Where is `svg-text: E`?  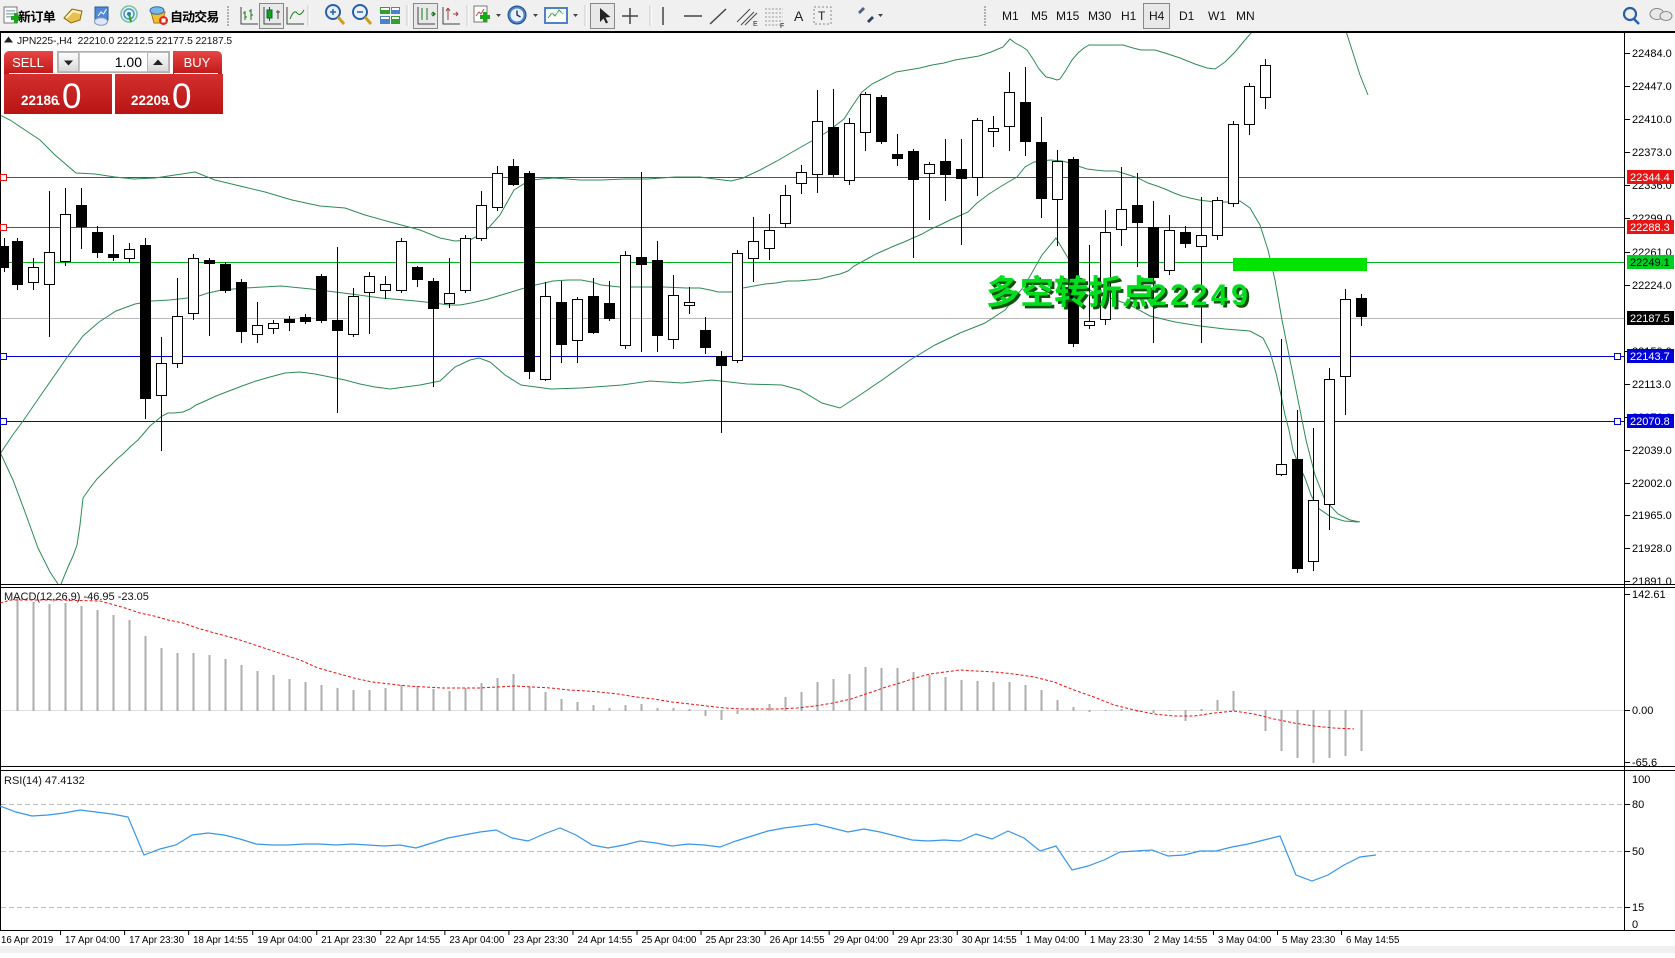
svg-text: E is located at coordinates (755, 24).